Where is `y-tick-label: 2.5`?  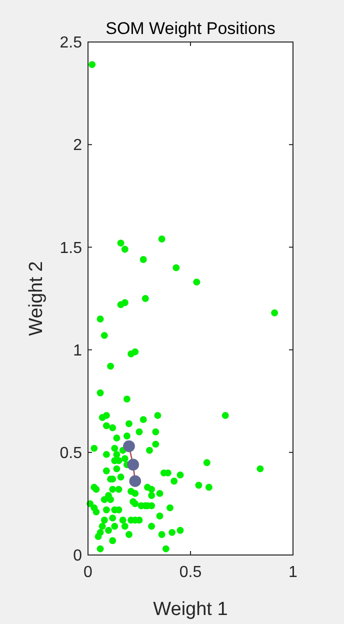
y-tick-label: 2.5 is located at coordinates (71, 43).